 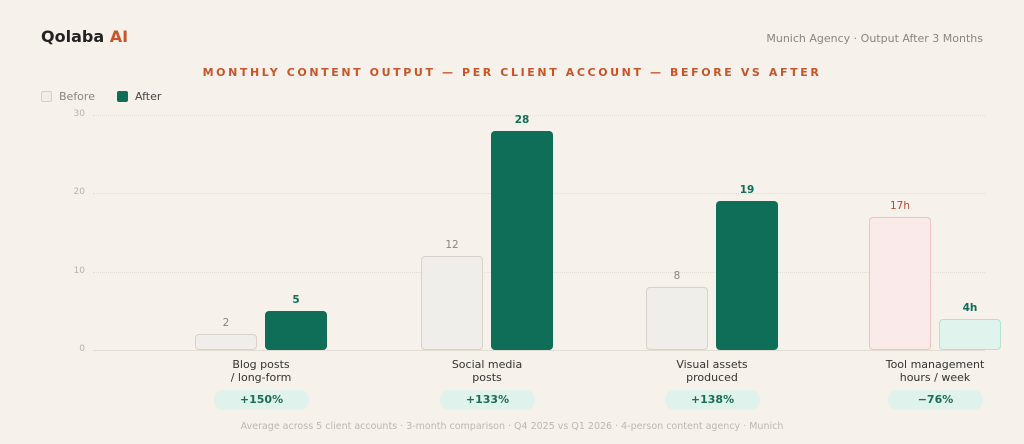 What do you see at coordinates (226, 323) in the screenshot?
I see `value-label: 2` at bounding box center [226, 323].